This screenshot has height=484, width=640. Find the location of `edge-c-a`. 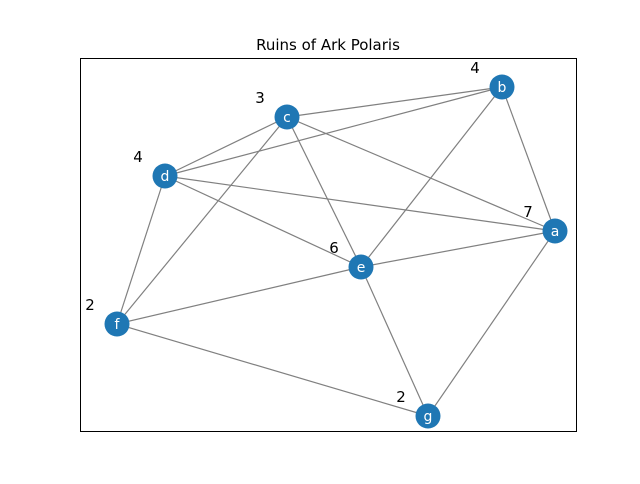

edge-c-a is located at coordinates (421, 174).